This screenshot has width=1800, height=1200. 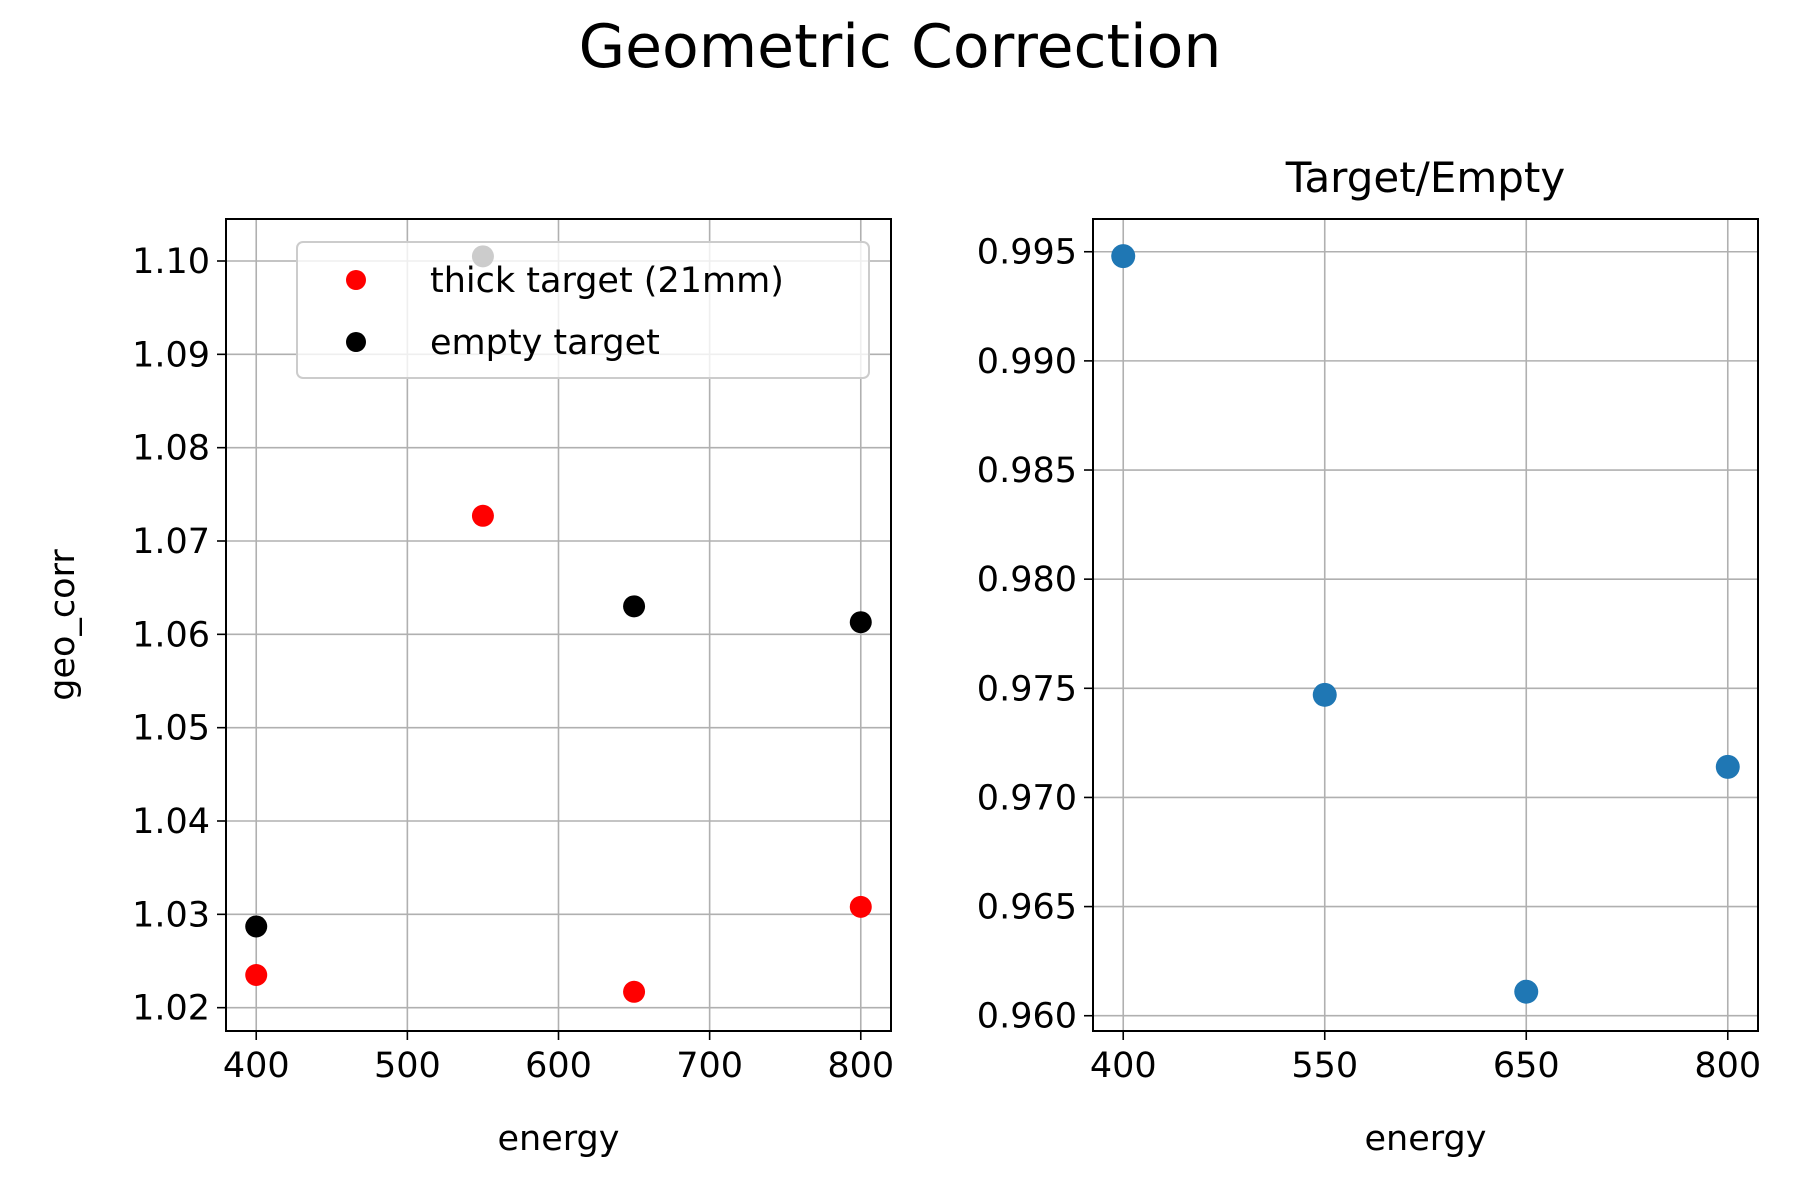 What do you see at coordinates (407, 1066) in the screenshot?
I see `x-tick-label: 500` at bounding box center [407, 1066].